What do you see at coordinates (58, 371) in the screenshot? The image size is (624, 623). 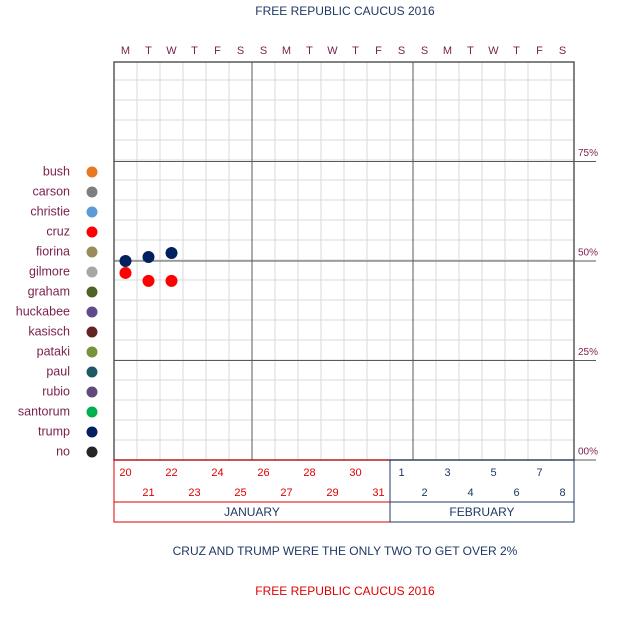 I see `legend-label: paul` at bounding box center [58, 371].